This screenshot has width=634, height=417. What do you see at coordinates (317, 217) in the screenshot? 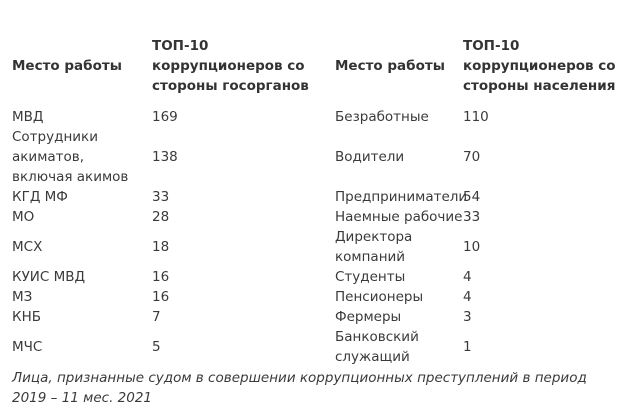
I see `table-row: МО 28 Наемные рабочие 33` at bounding box center [317, 217].